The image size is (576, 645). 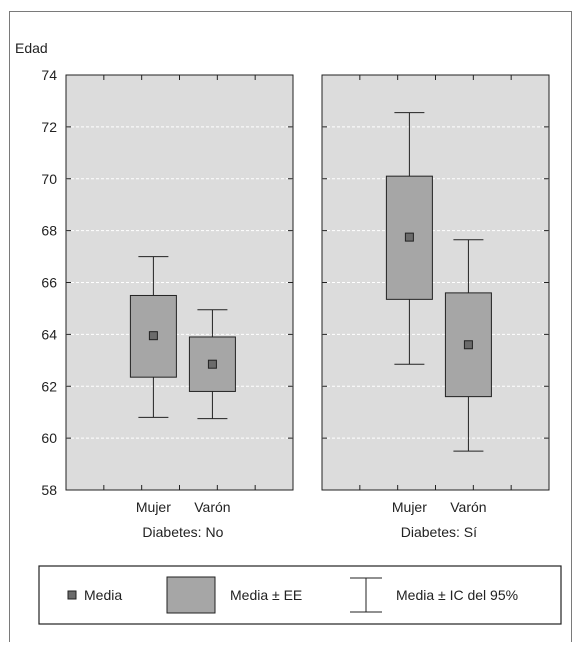 What do you see at coordinates (49, 231) in the screenshot?
I see `y-tick-label: 68` at bounding box center [49, 231].